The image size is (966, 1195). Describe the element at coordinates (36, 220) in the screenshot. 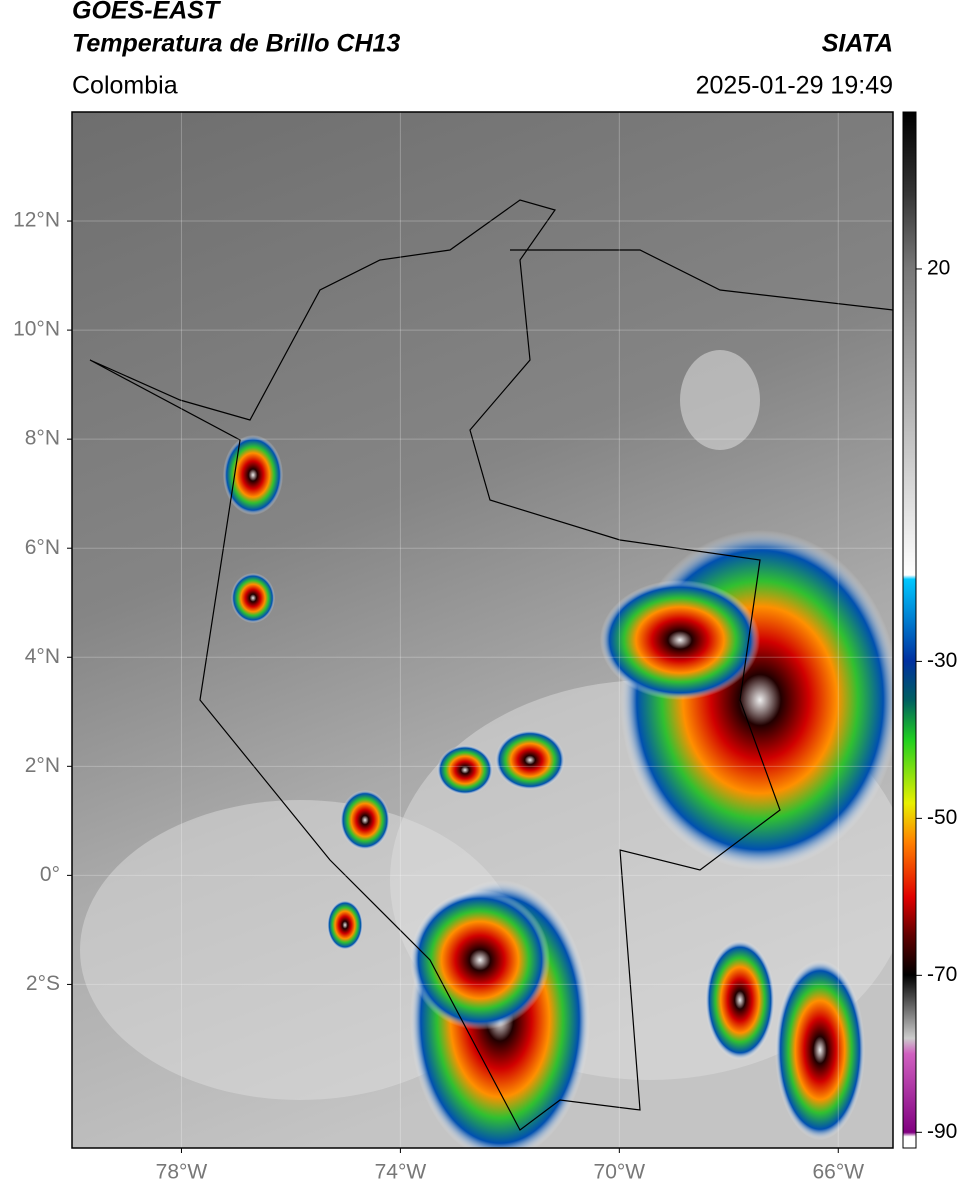

I see `y-tick-label: 12°N` at that location.